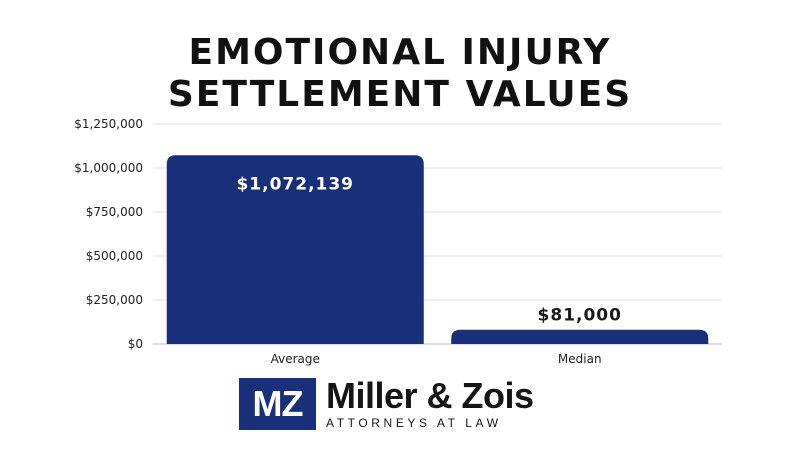 Image resolution: width=800 pixels, height=450 pixels. What do you see at coordinates (430, 395) in the screenshot?
I see `firm-name: Miller & Zois` at bounding box center [430, 395].